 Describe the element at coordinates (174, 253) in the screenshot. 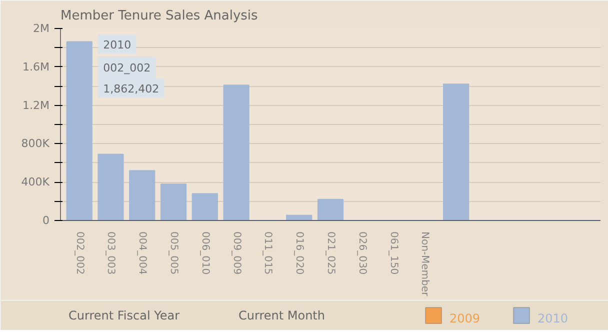

I see `x-tick-label: 005_005` at that location.